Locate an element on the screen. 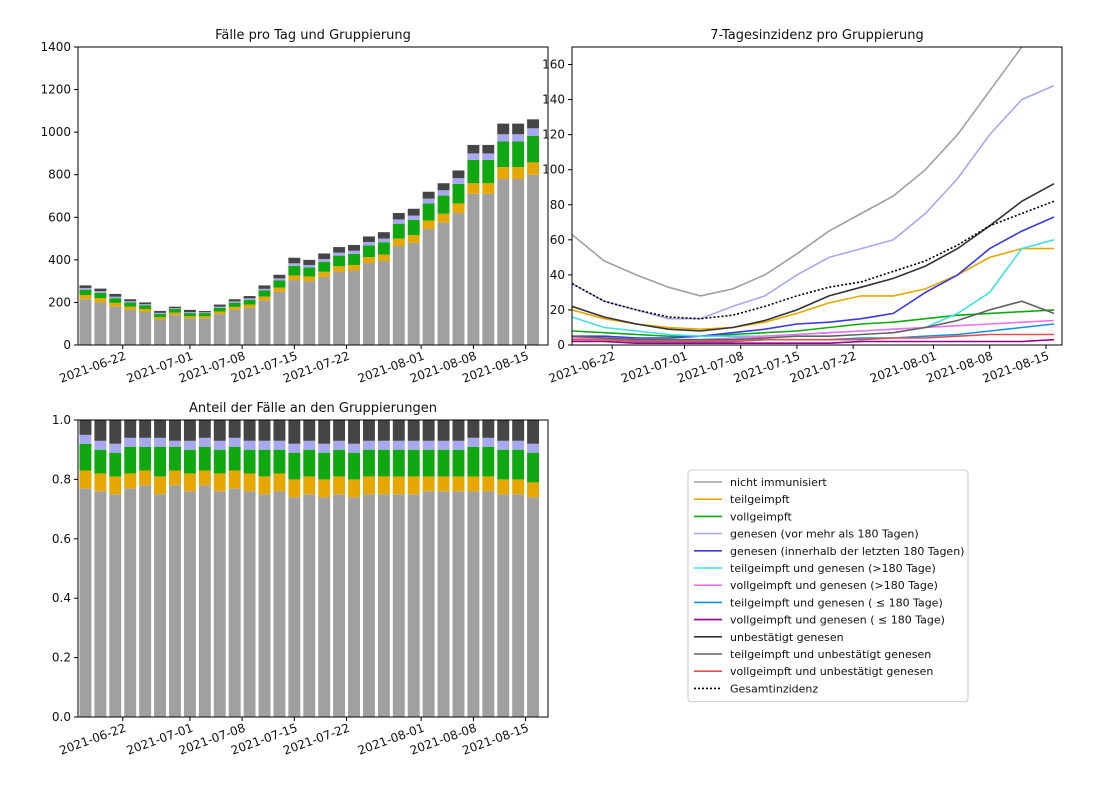 This screenshot has width=1108, height=791. legend-box is located at coordinates (828, 586).